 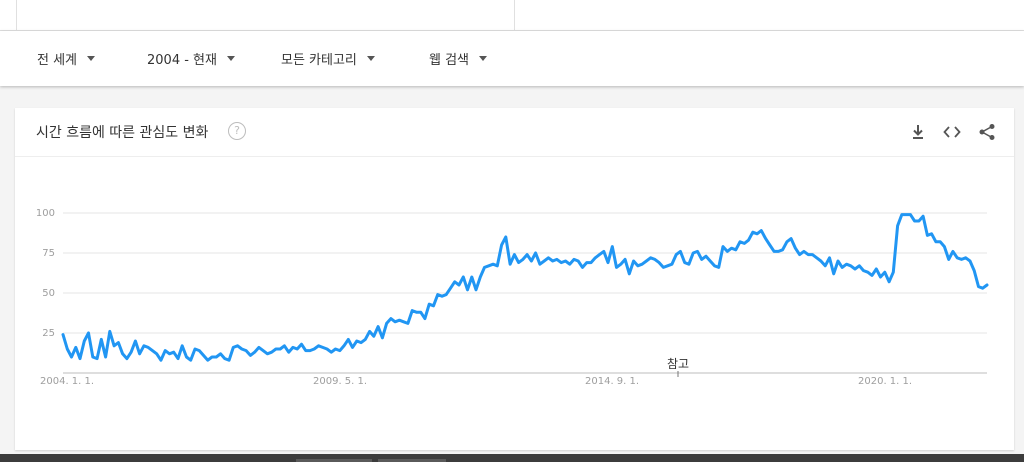 What do you see at coordinates (612, 381) in the screenshot?
I see `x-tick-label: 2014. 9. 1.` at bounding box center [612, 381].